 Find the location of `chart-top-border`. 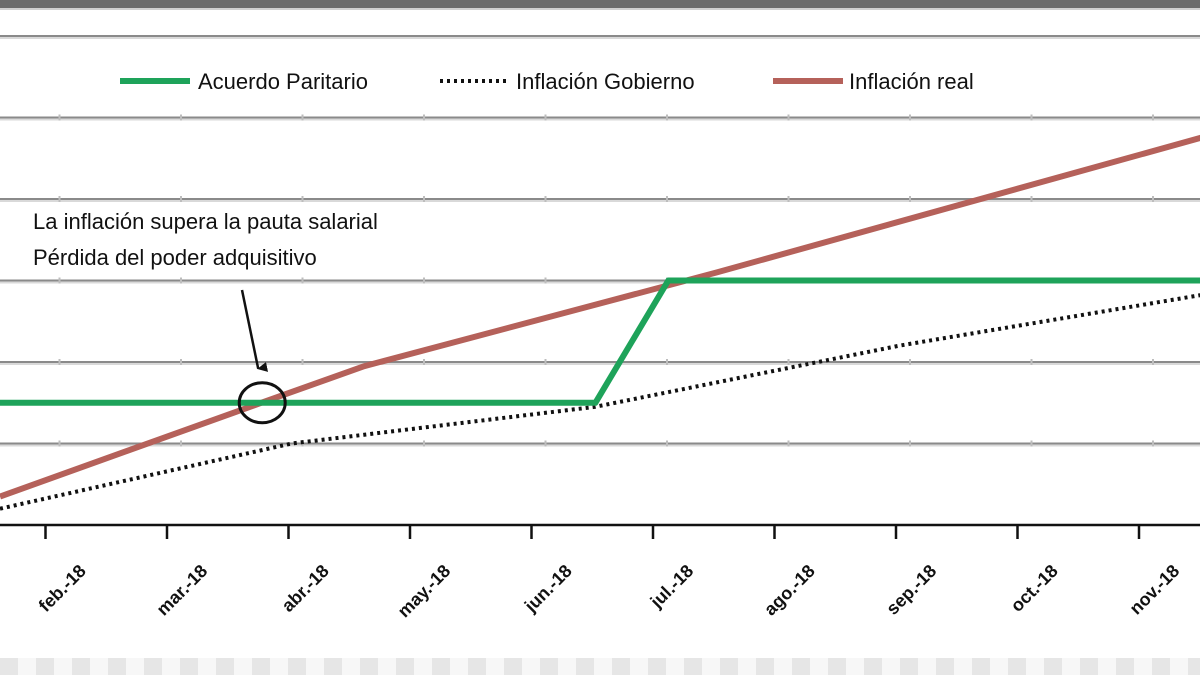

chart-top-border is located at coordinates (600, 4).